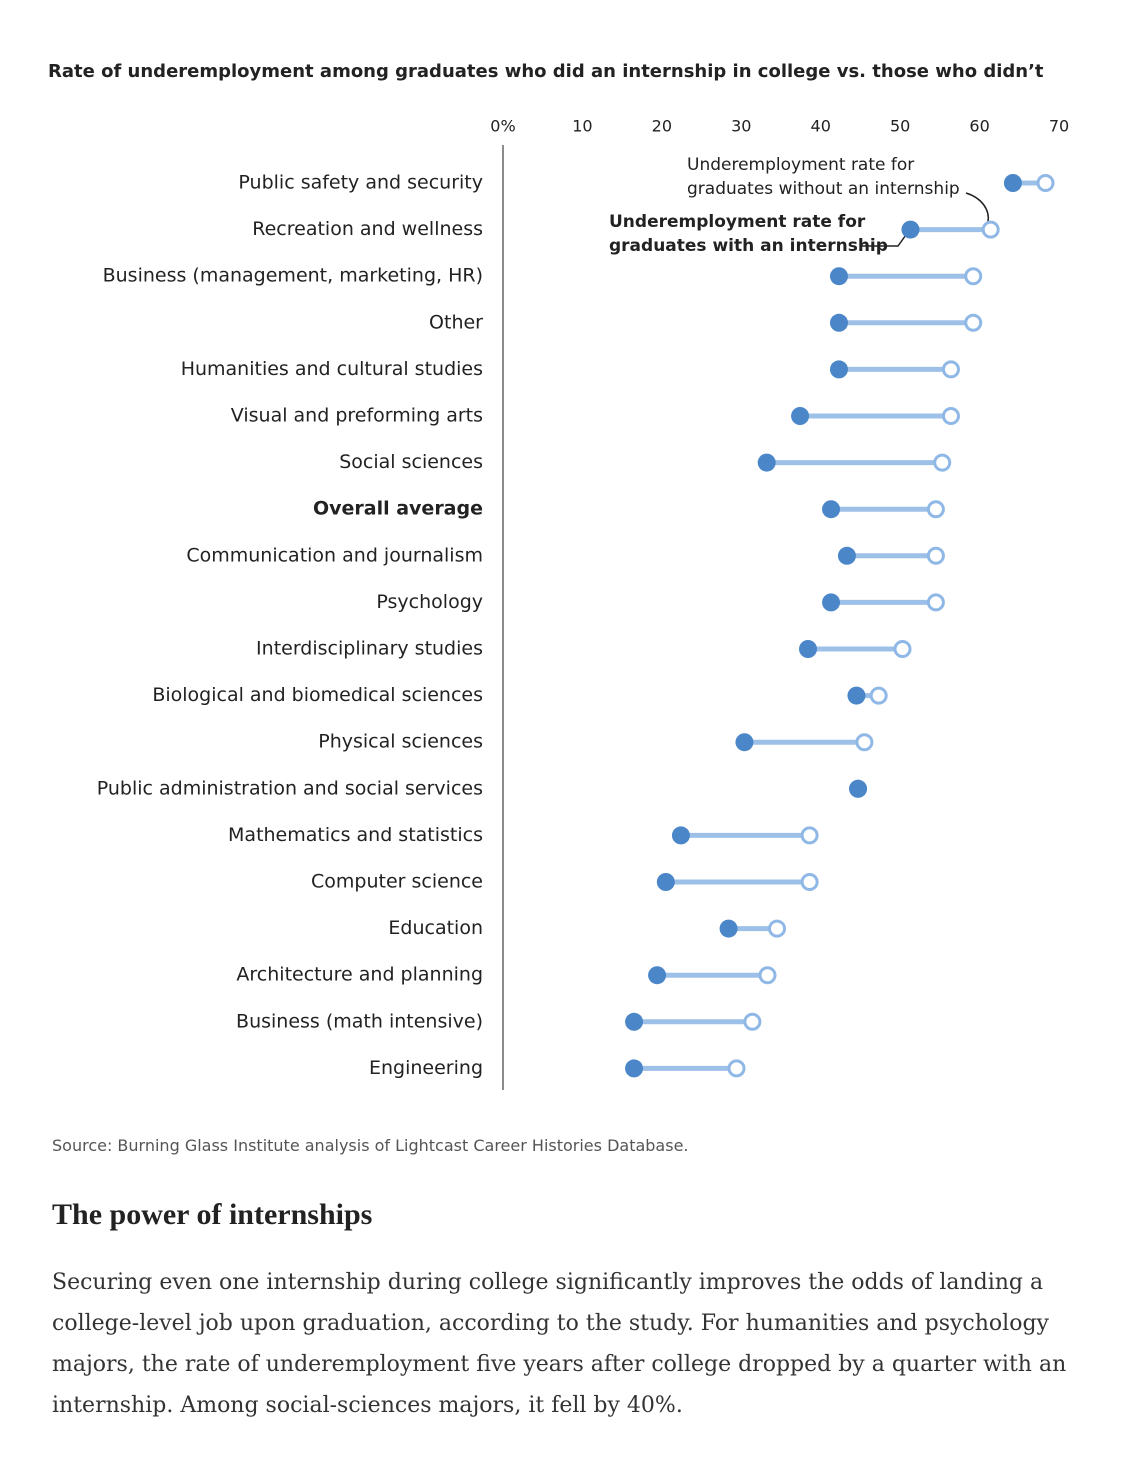 This screenshot has height=1461, width=1123. I want to click on category-label: Engineering, so click(426, 1068).